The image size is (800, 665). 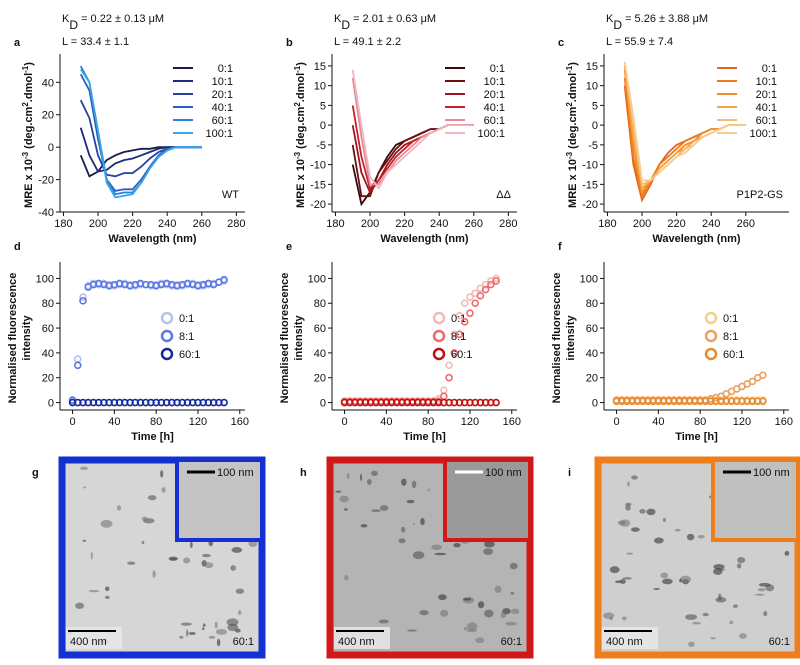 What do you see at coordinates (152, 239) in the screenshot?
I see `x-axis-label: Wavelength (nm)` at bounding box center [152, 239].